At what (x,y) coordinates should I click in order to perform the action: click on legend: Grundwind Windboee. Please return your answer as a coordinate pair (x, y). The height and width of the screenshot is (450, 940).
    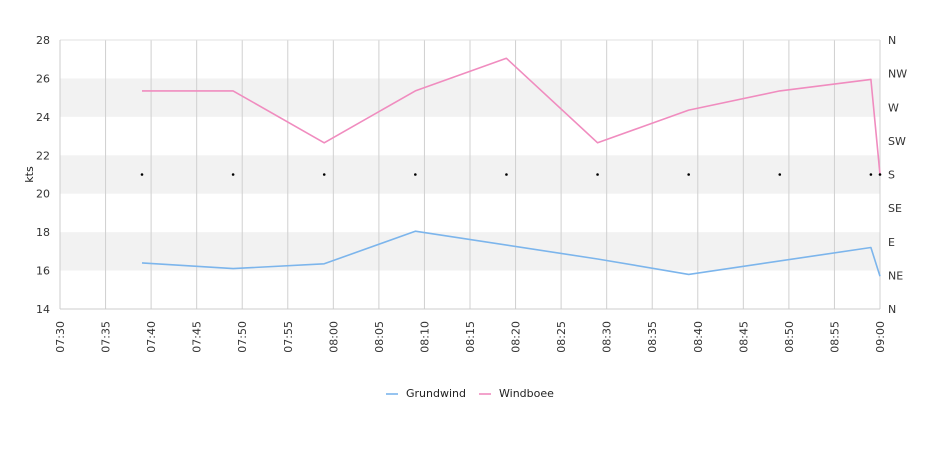
    Looking at the image, I should click on (470, 393).